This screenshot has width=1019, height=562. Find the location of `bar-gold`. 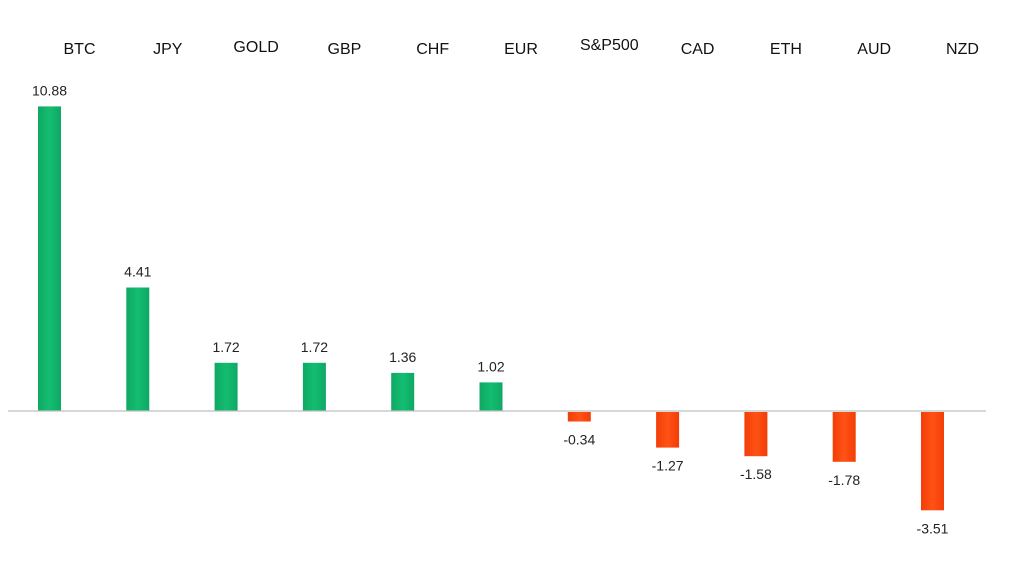

bar-gold is located at coordinates (226, 386).